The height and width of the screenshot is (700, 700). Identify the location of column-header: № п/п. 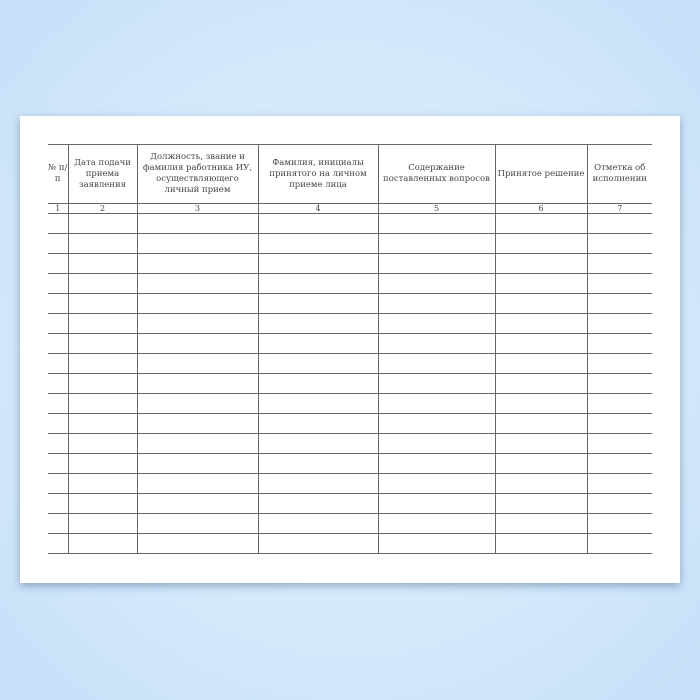
(58, 174).